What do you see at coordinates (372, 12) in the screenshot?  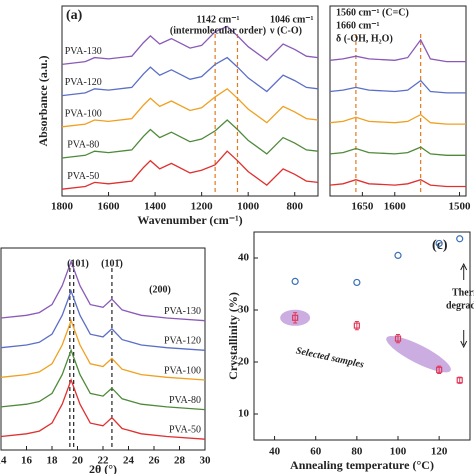 I see `annotation: 1560 cm⁻¹ (C=C)` at bounding box center [372, 12].